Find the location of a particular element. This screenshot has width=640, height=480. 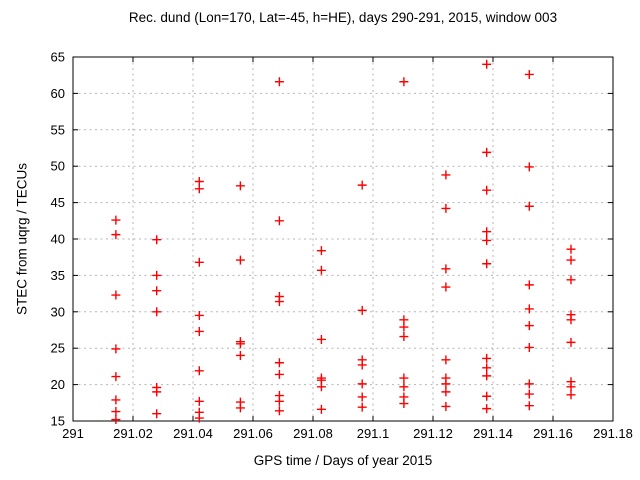

y-tick-label: 50 is located at coordinates (58, 166).